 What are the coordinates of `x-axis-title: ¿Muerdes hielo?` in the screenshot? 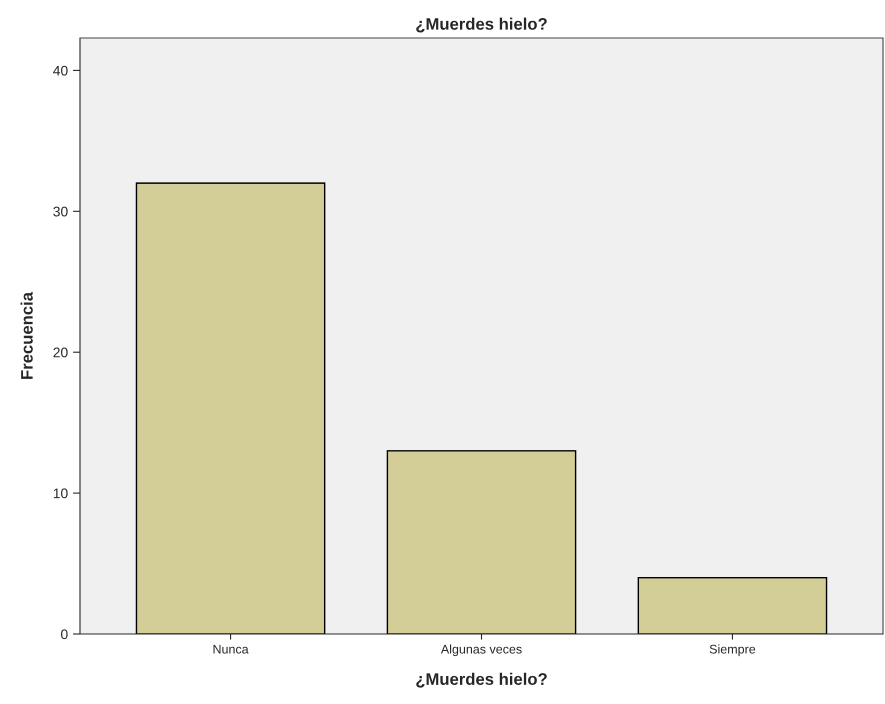 It's located at (481, 680).